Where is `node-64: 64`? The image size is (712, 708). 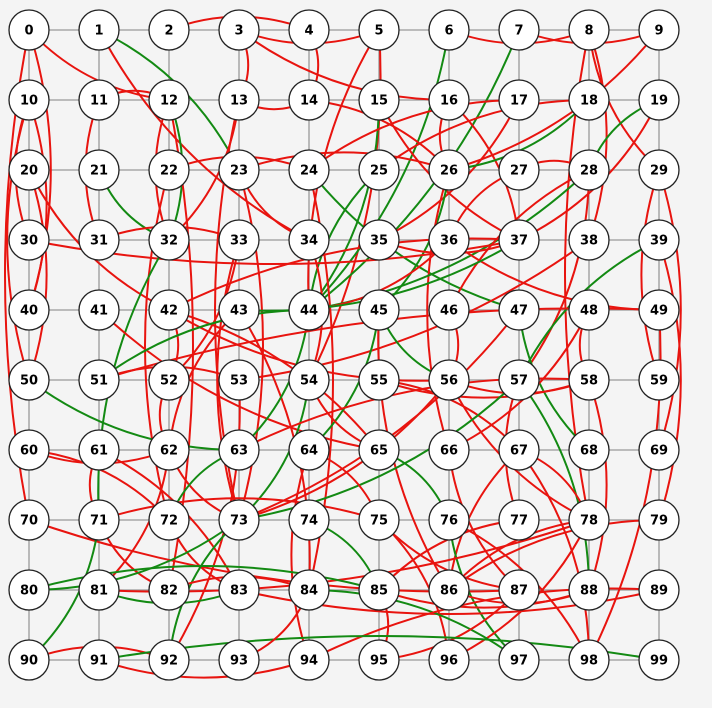
node-64: 64 is located at coordinates (309, 450).